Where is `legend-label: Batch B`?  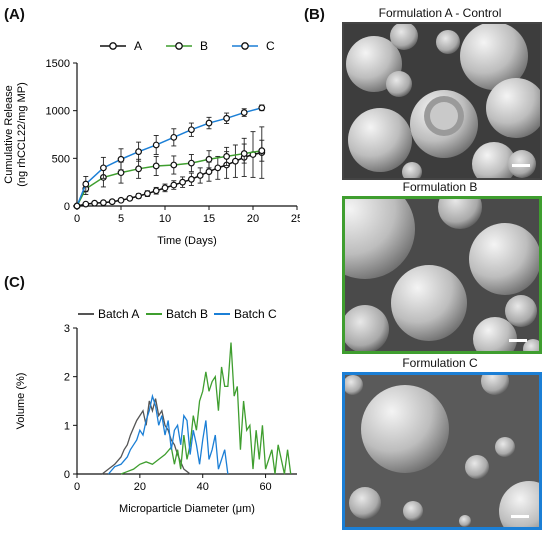 legend-label: Batch B is located at coordinates (187, 314).